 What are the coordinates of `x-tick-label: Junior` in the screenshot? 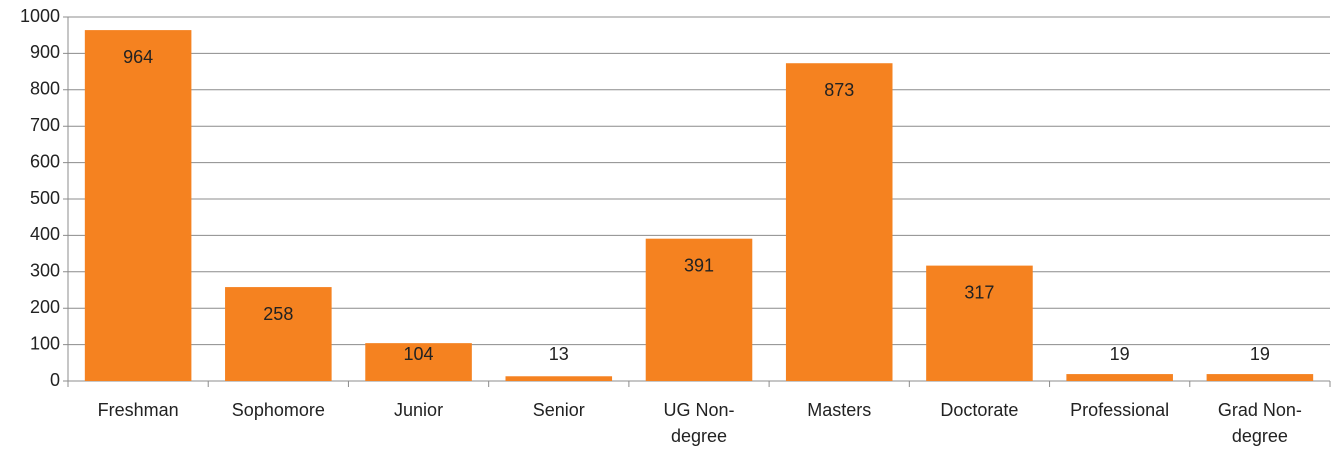 It's located at (419, 410).